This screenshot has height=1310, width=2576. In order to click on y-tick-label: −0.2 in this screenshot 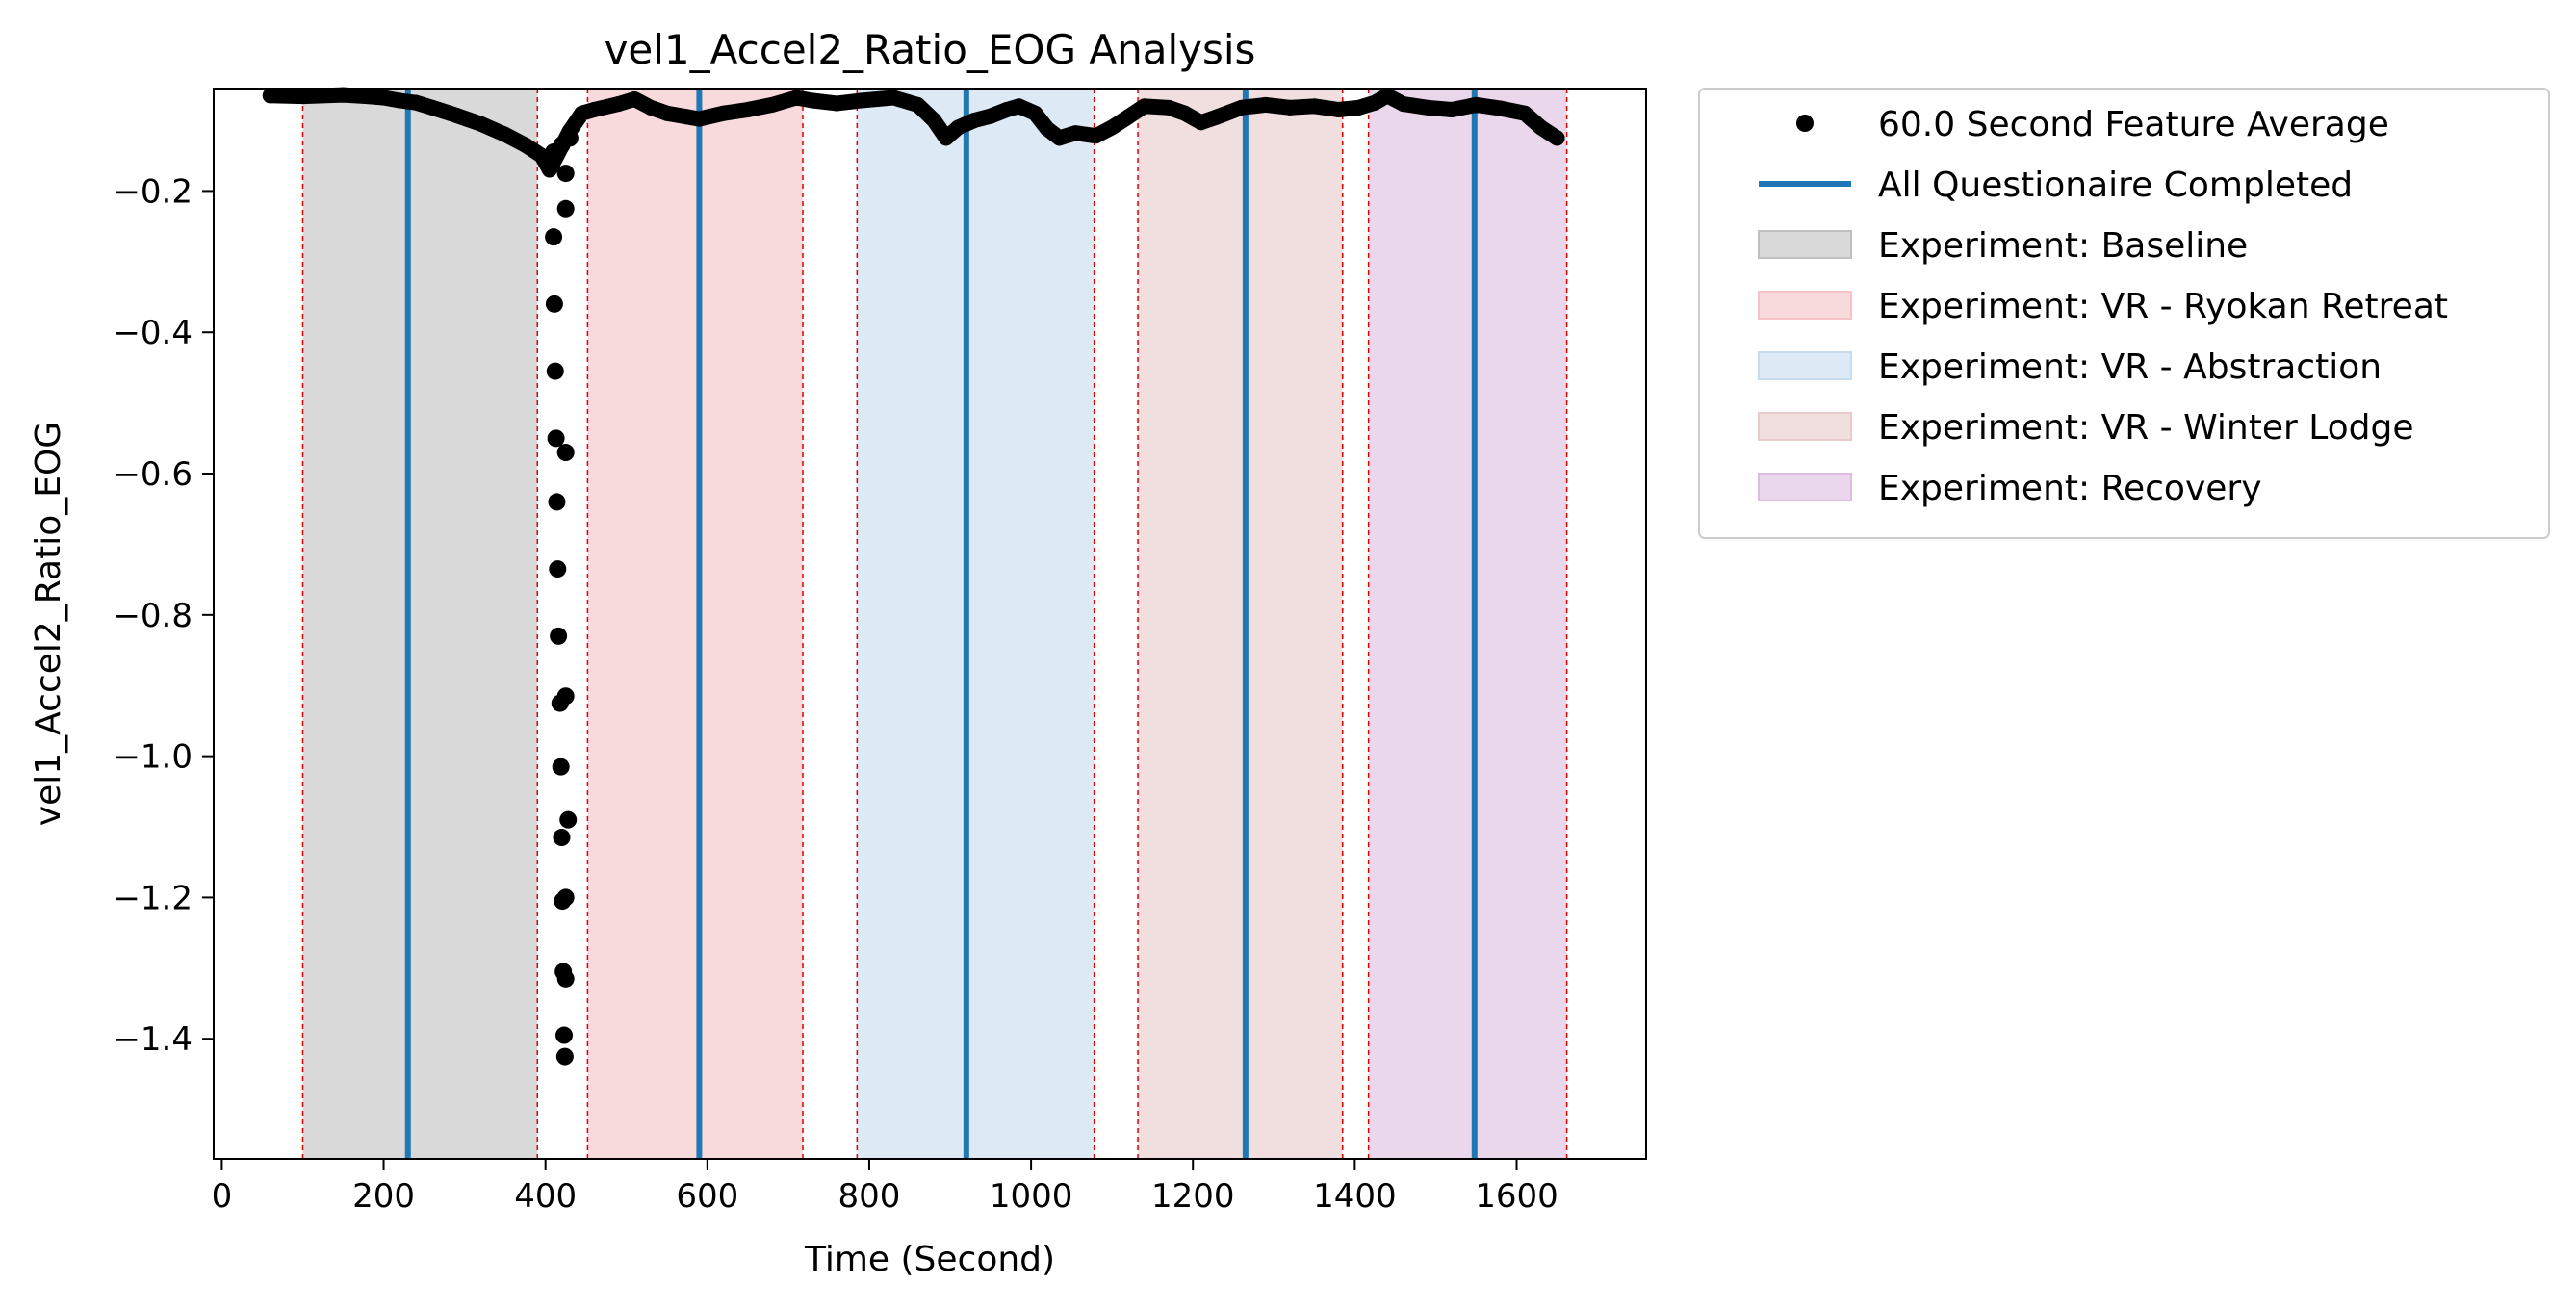, I will do `click(153, 191)`.